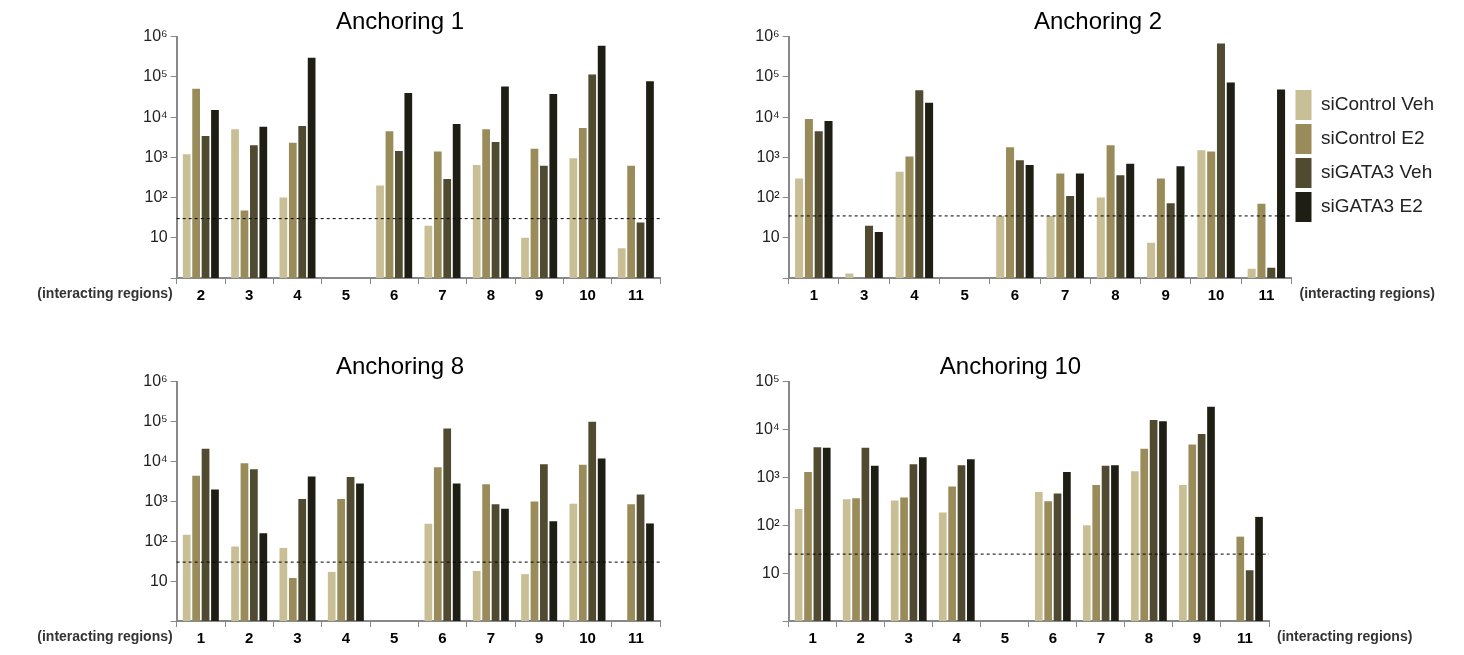  I want to click on chart-title: Anchoring 8, so click(400, 366).